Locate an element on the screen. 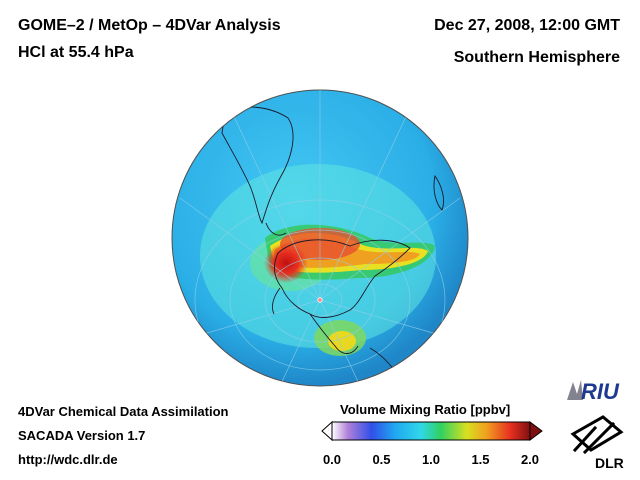  colorbar-tick-4: 2.0 is located at coordinates (530, 459).